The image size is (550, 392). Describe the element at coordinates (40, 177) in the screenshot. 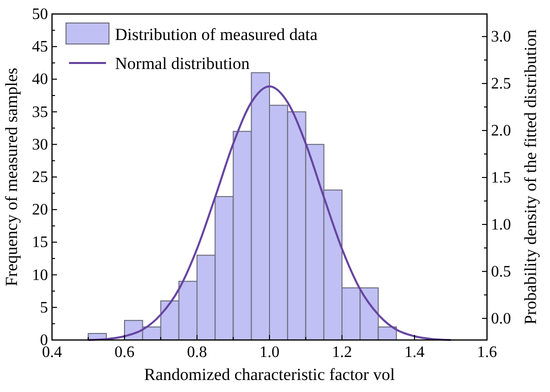

I see `y-tick-label: 25` at that location.